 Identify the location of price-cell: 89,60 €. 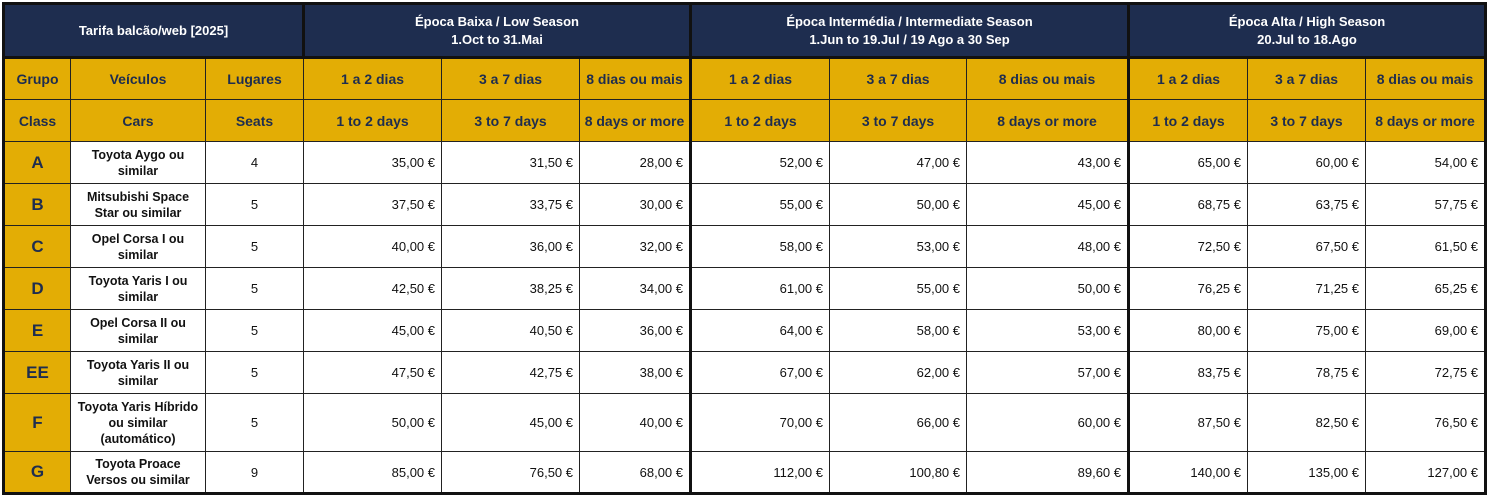
(1048, 472).